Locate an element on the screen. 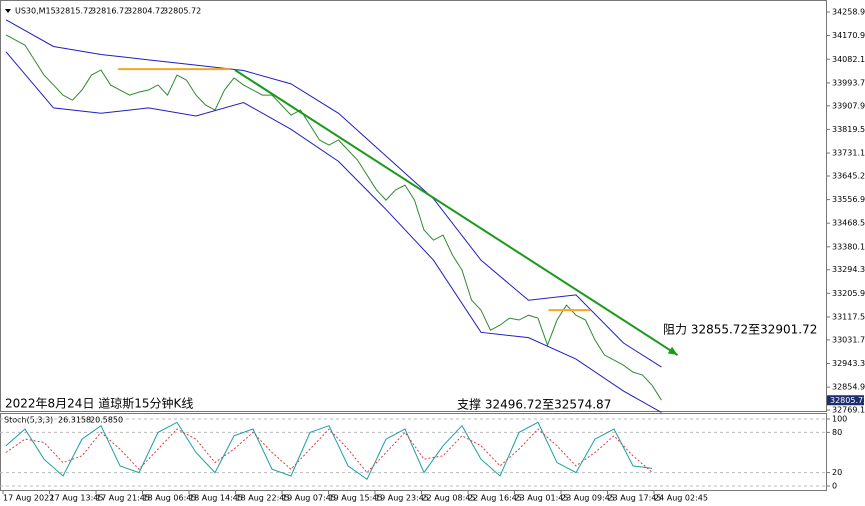 This screenshot has width=865, height=506. y-tick-label: 32769.10 is located at coordinates (848, 410).